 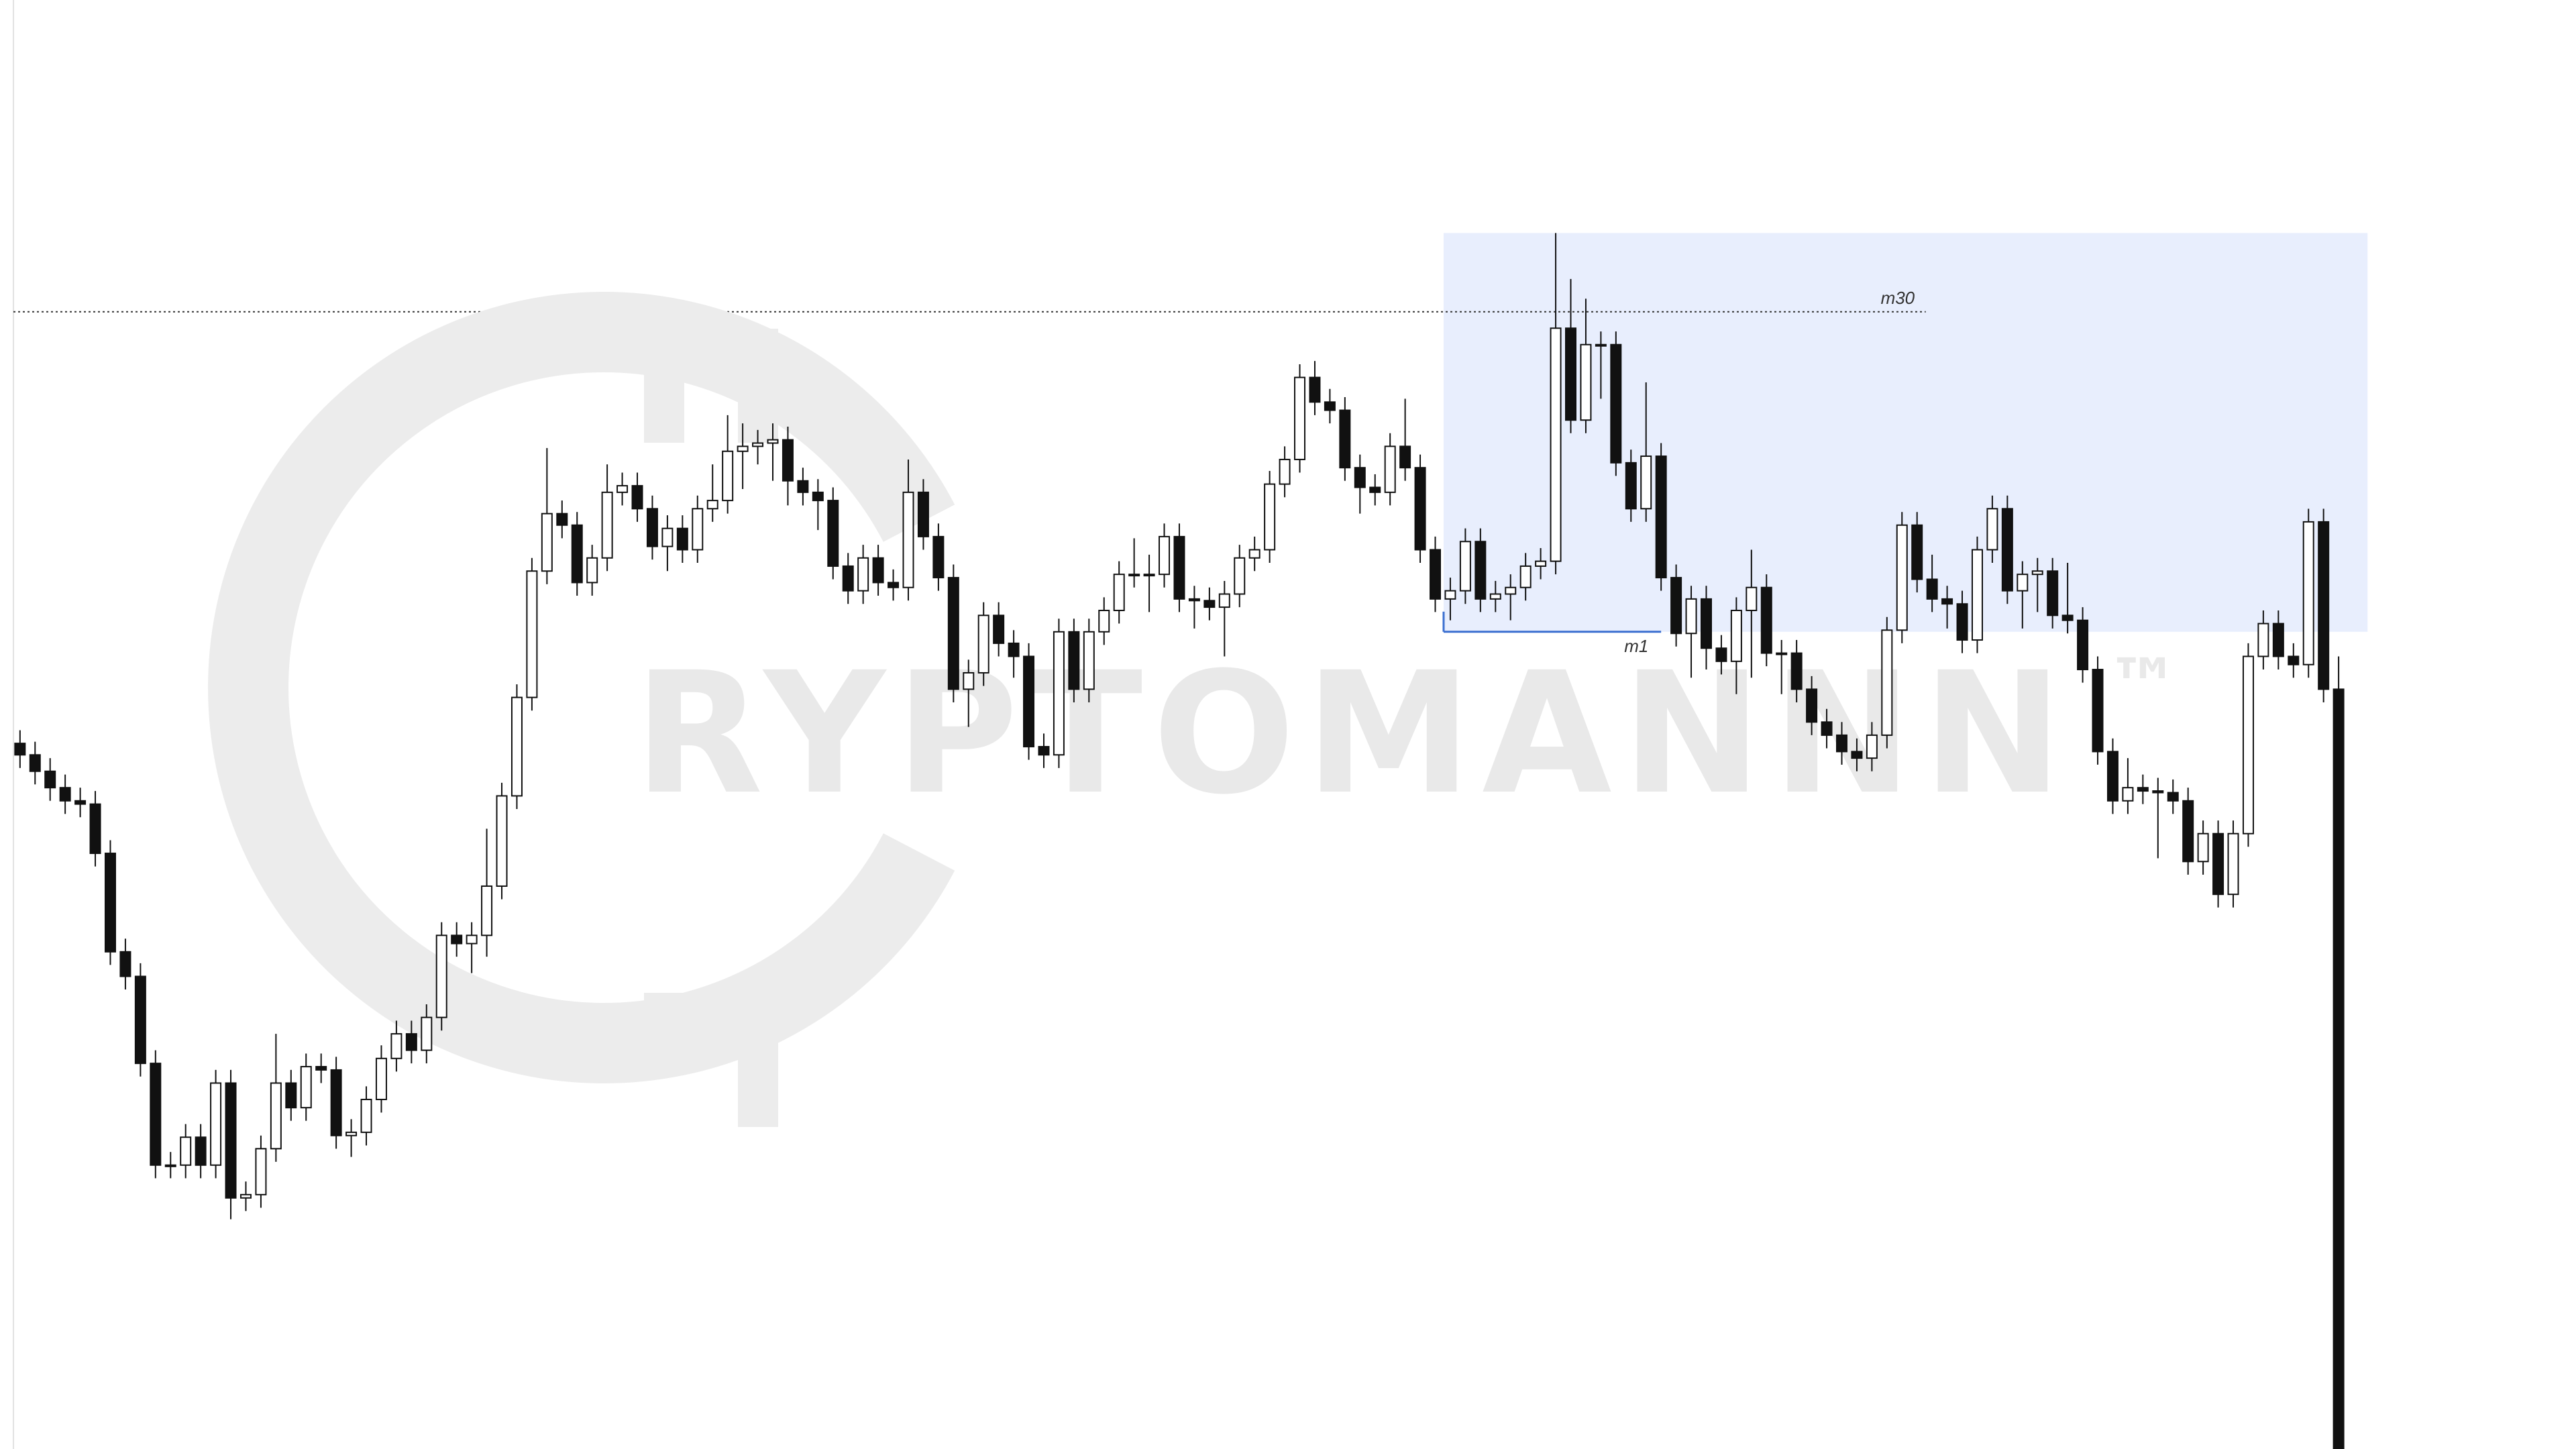 What do you see at coordinates (1898, 298) in the screenshot?
I see `level-label: m30` at bounding box center [1898, 298].